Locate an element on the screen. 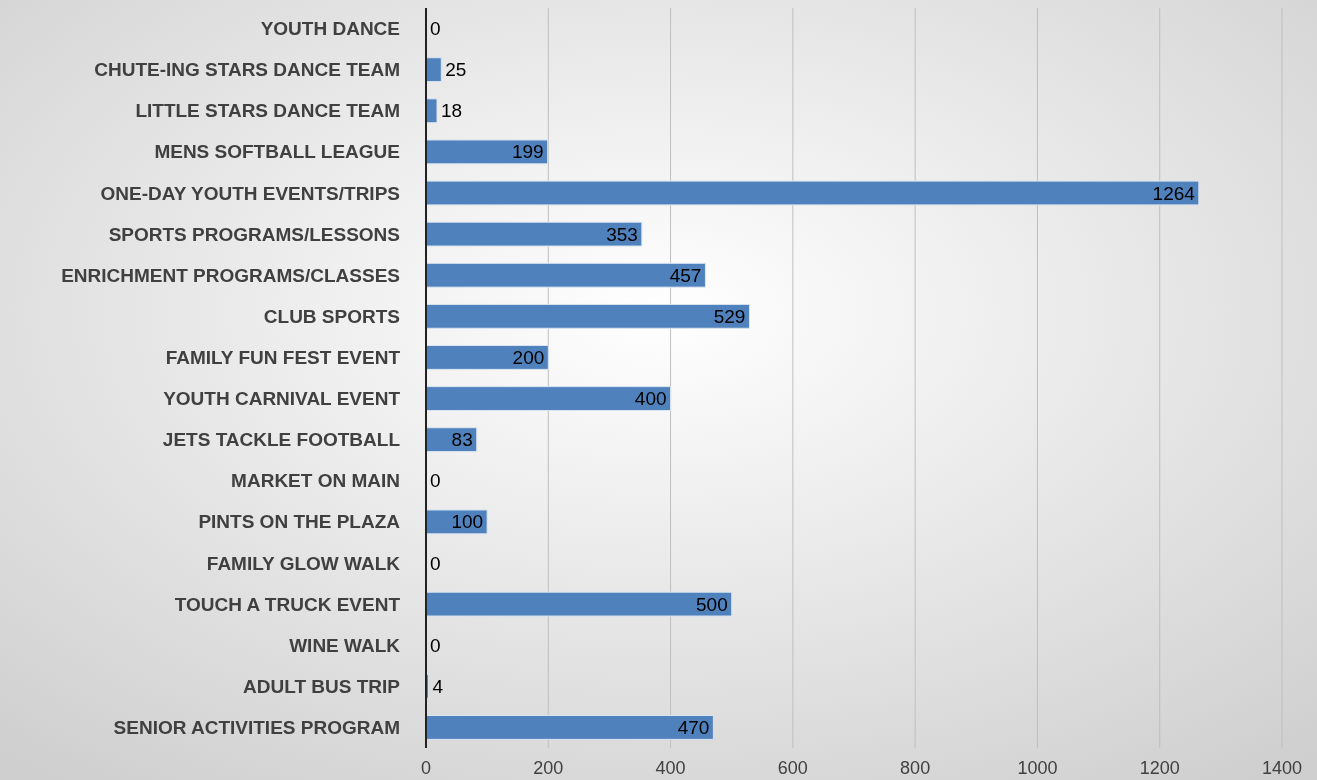 Image resolution: width=1317 pixels, height=780 pixels. y-tick-label: WINE WALK is located at coordinates (345, 645).